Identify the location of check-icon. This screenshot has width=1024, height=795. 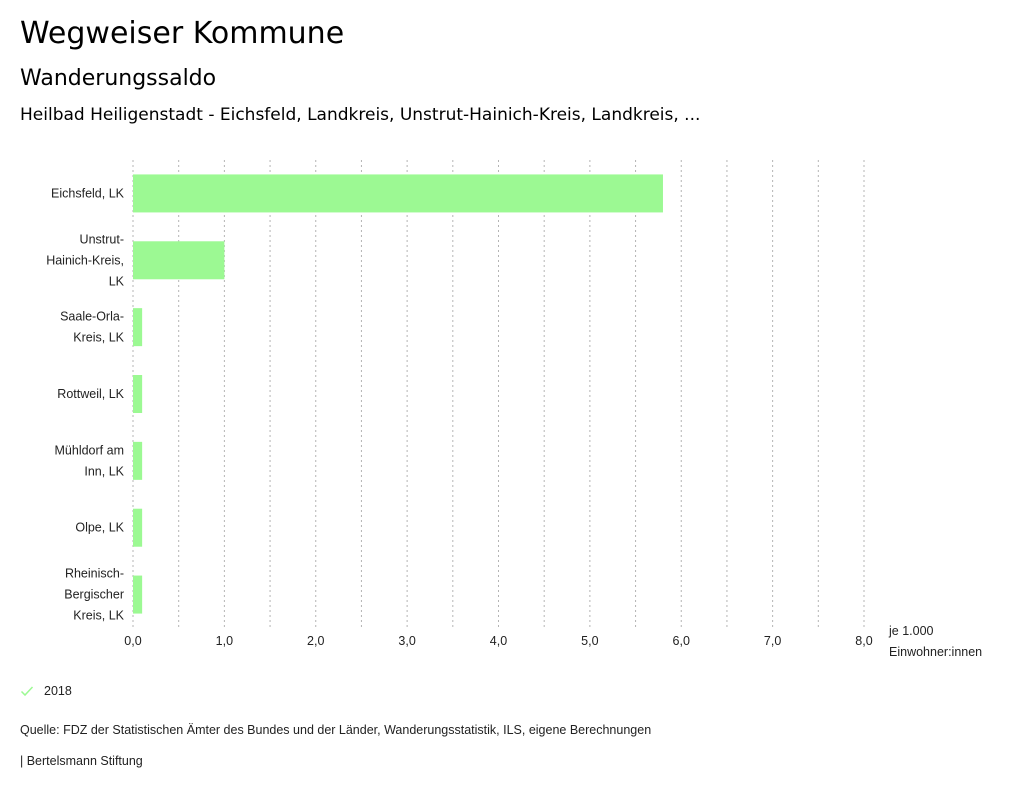
(27, 691).